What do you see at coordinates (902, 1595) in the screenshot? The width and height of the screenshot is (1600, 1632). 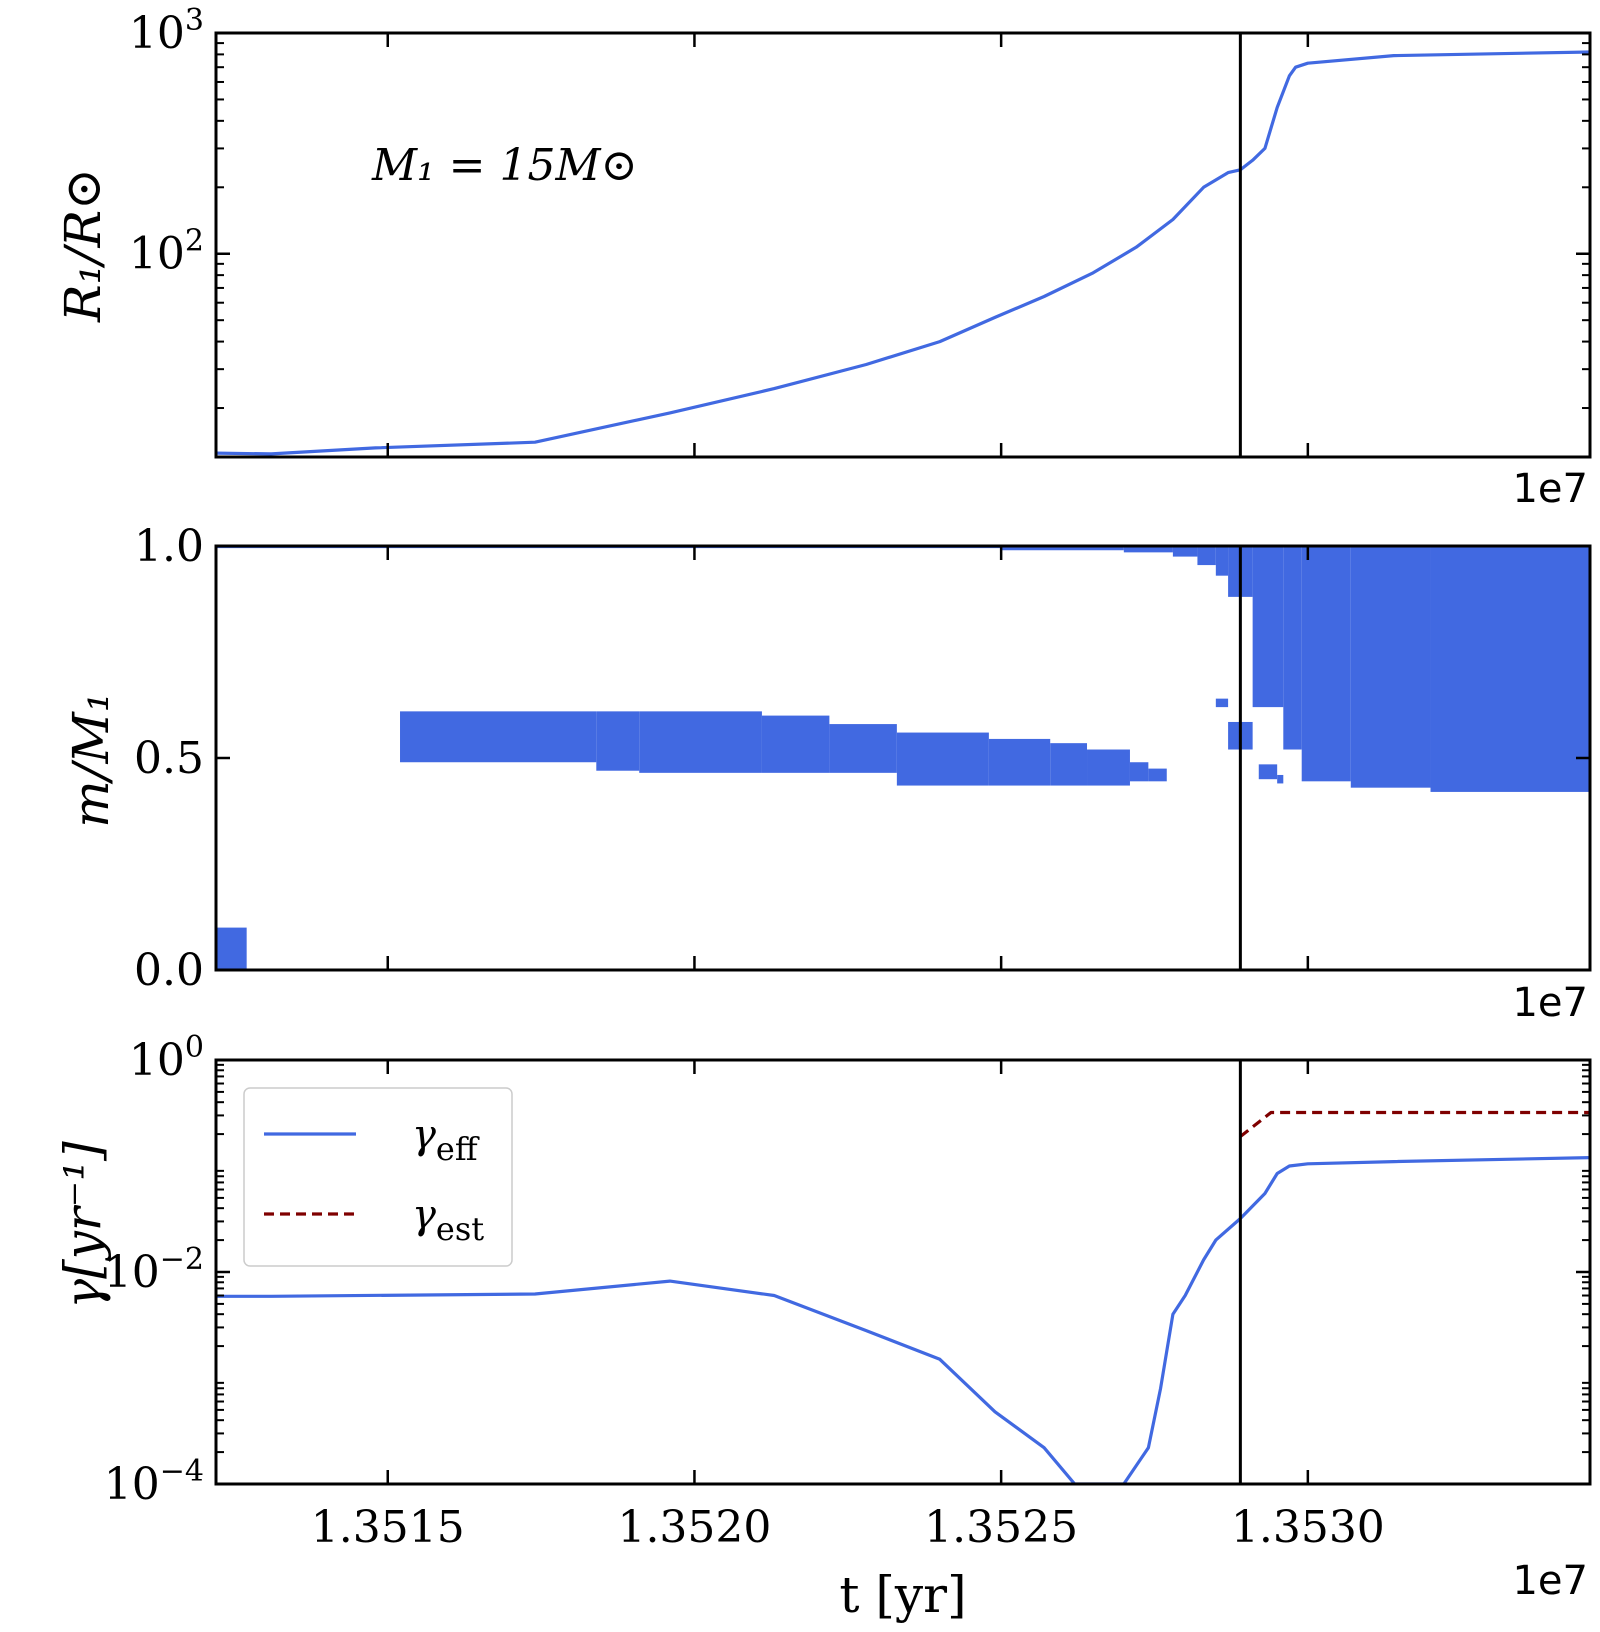 I see `x-axis-label: t [yr]` at bounding box center [902, 1595].